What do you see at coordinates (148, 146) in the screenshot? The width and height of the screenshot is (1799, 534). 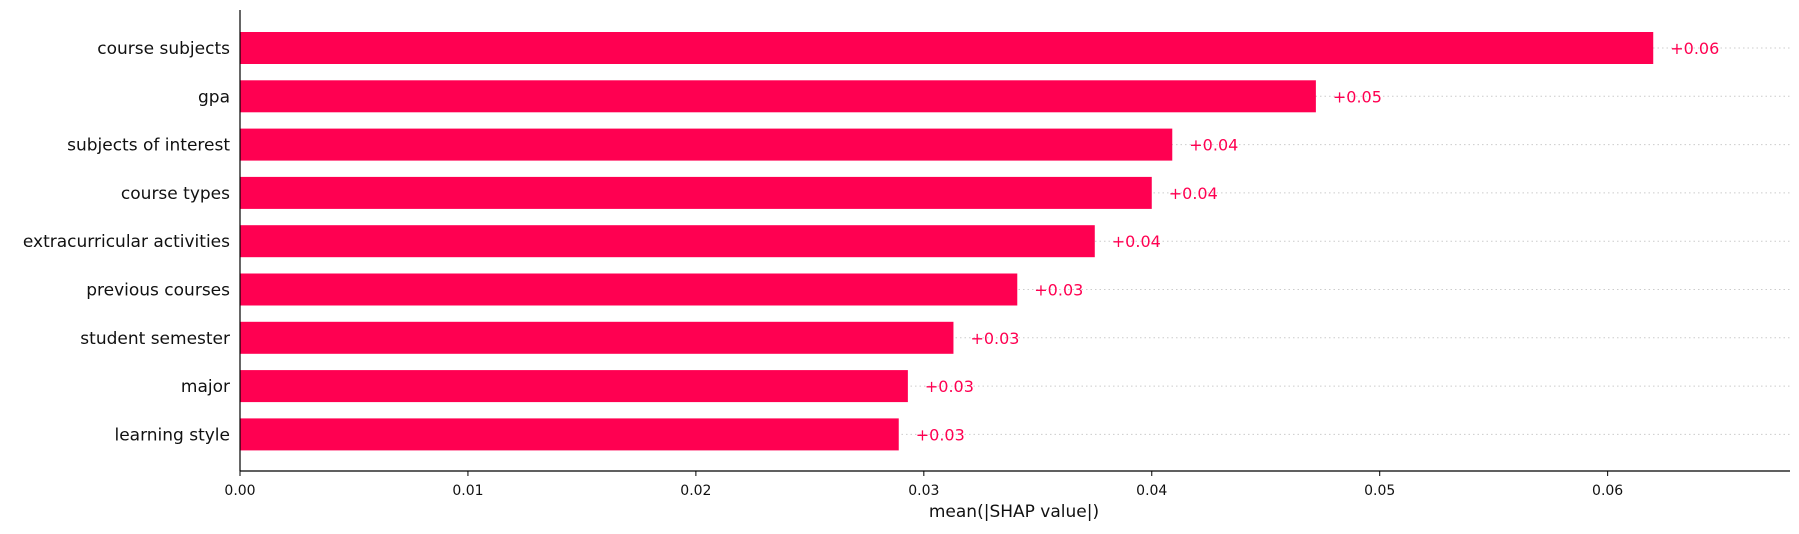 I see `category-label: subjects of interest` at bounding box center [148, 146].